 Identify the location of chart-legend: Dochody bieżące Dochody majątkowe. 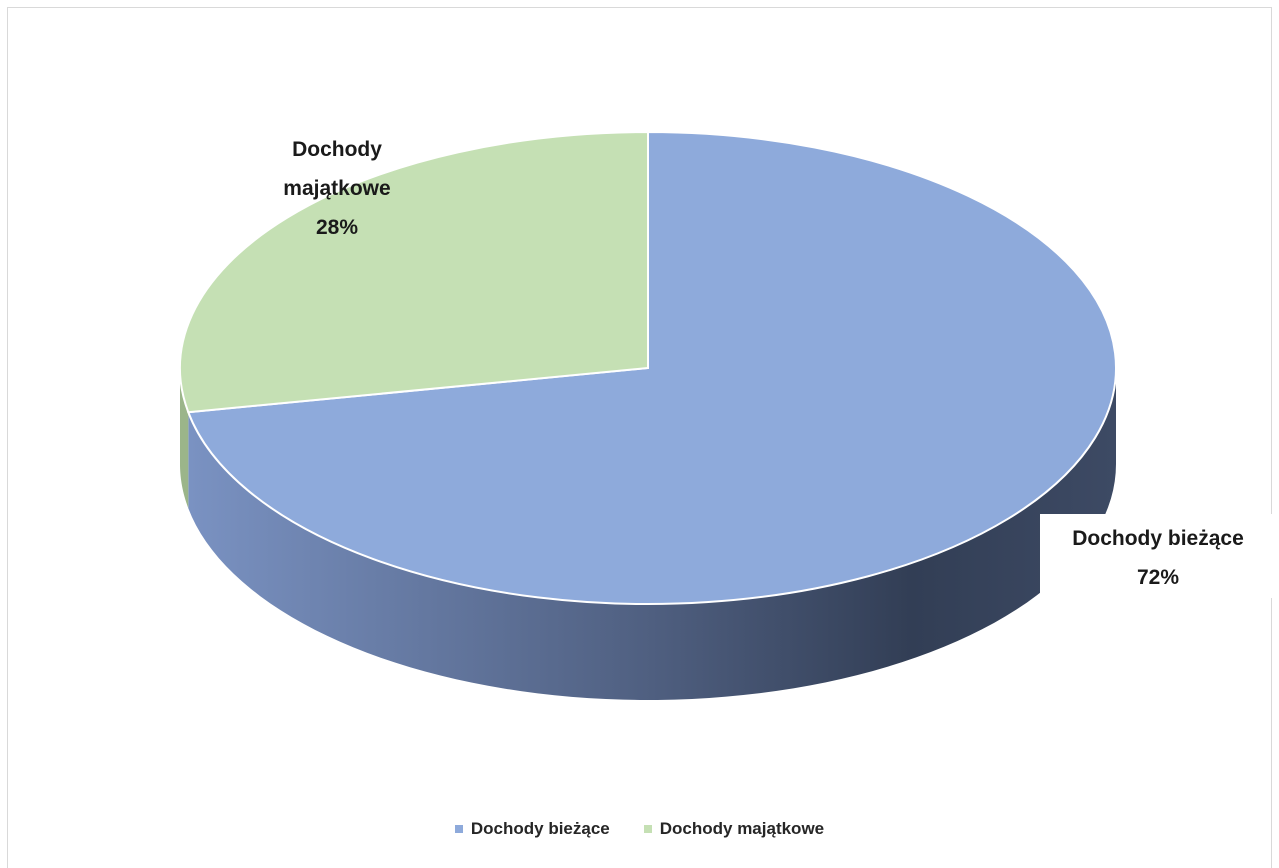
(639, 829).